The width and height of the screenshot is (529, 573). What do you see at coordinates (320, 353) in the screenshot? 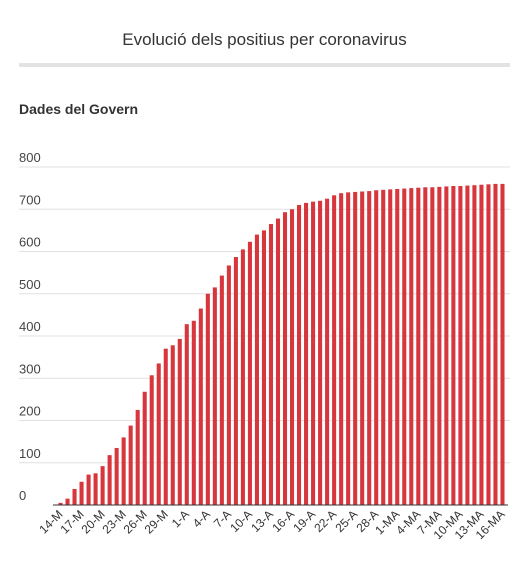
I see `bar-20-A` at bounding box center [320, 353].